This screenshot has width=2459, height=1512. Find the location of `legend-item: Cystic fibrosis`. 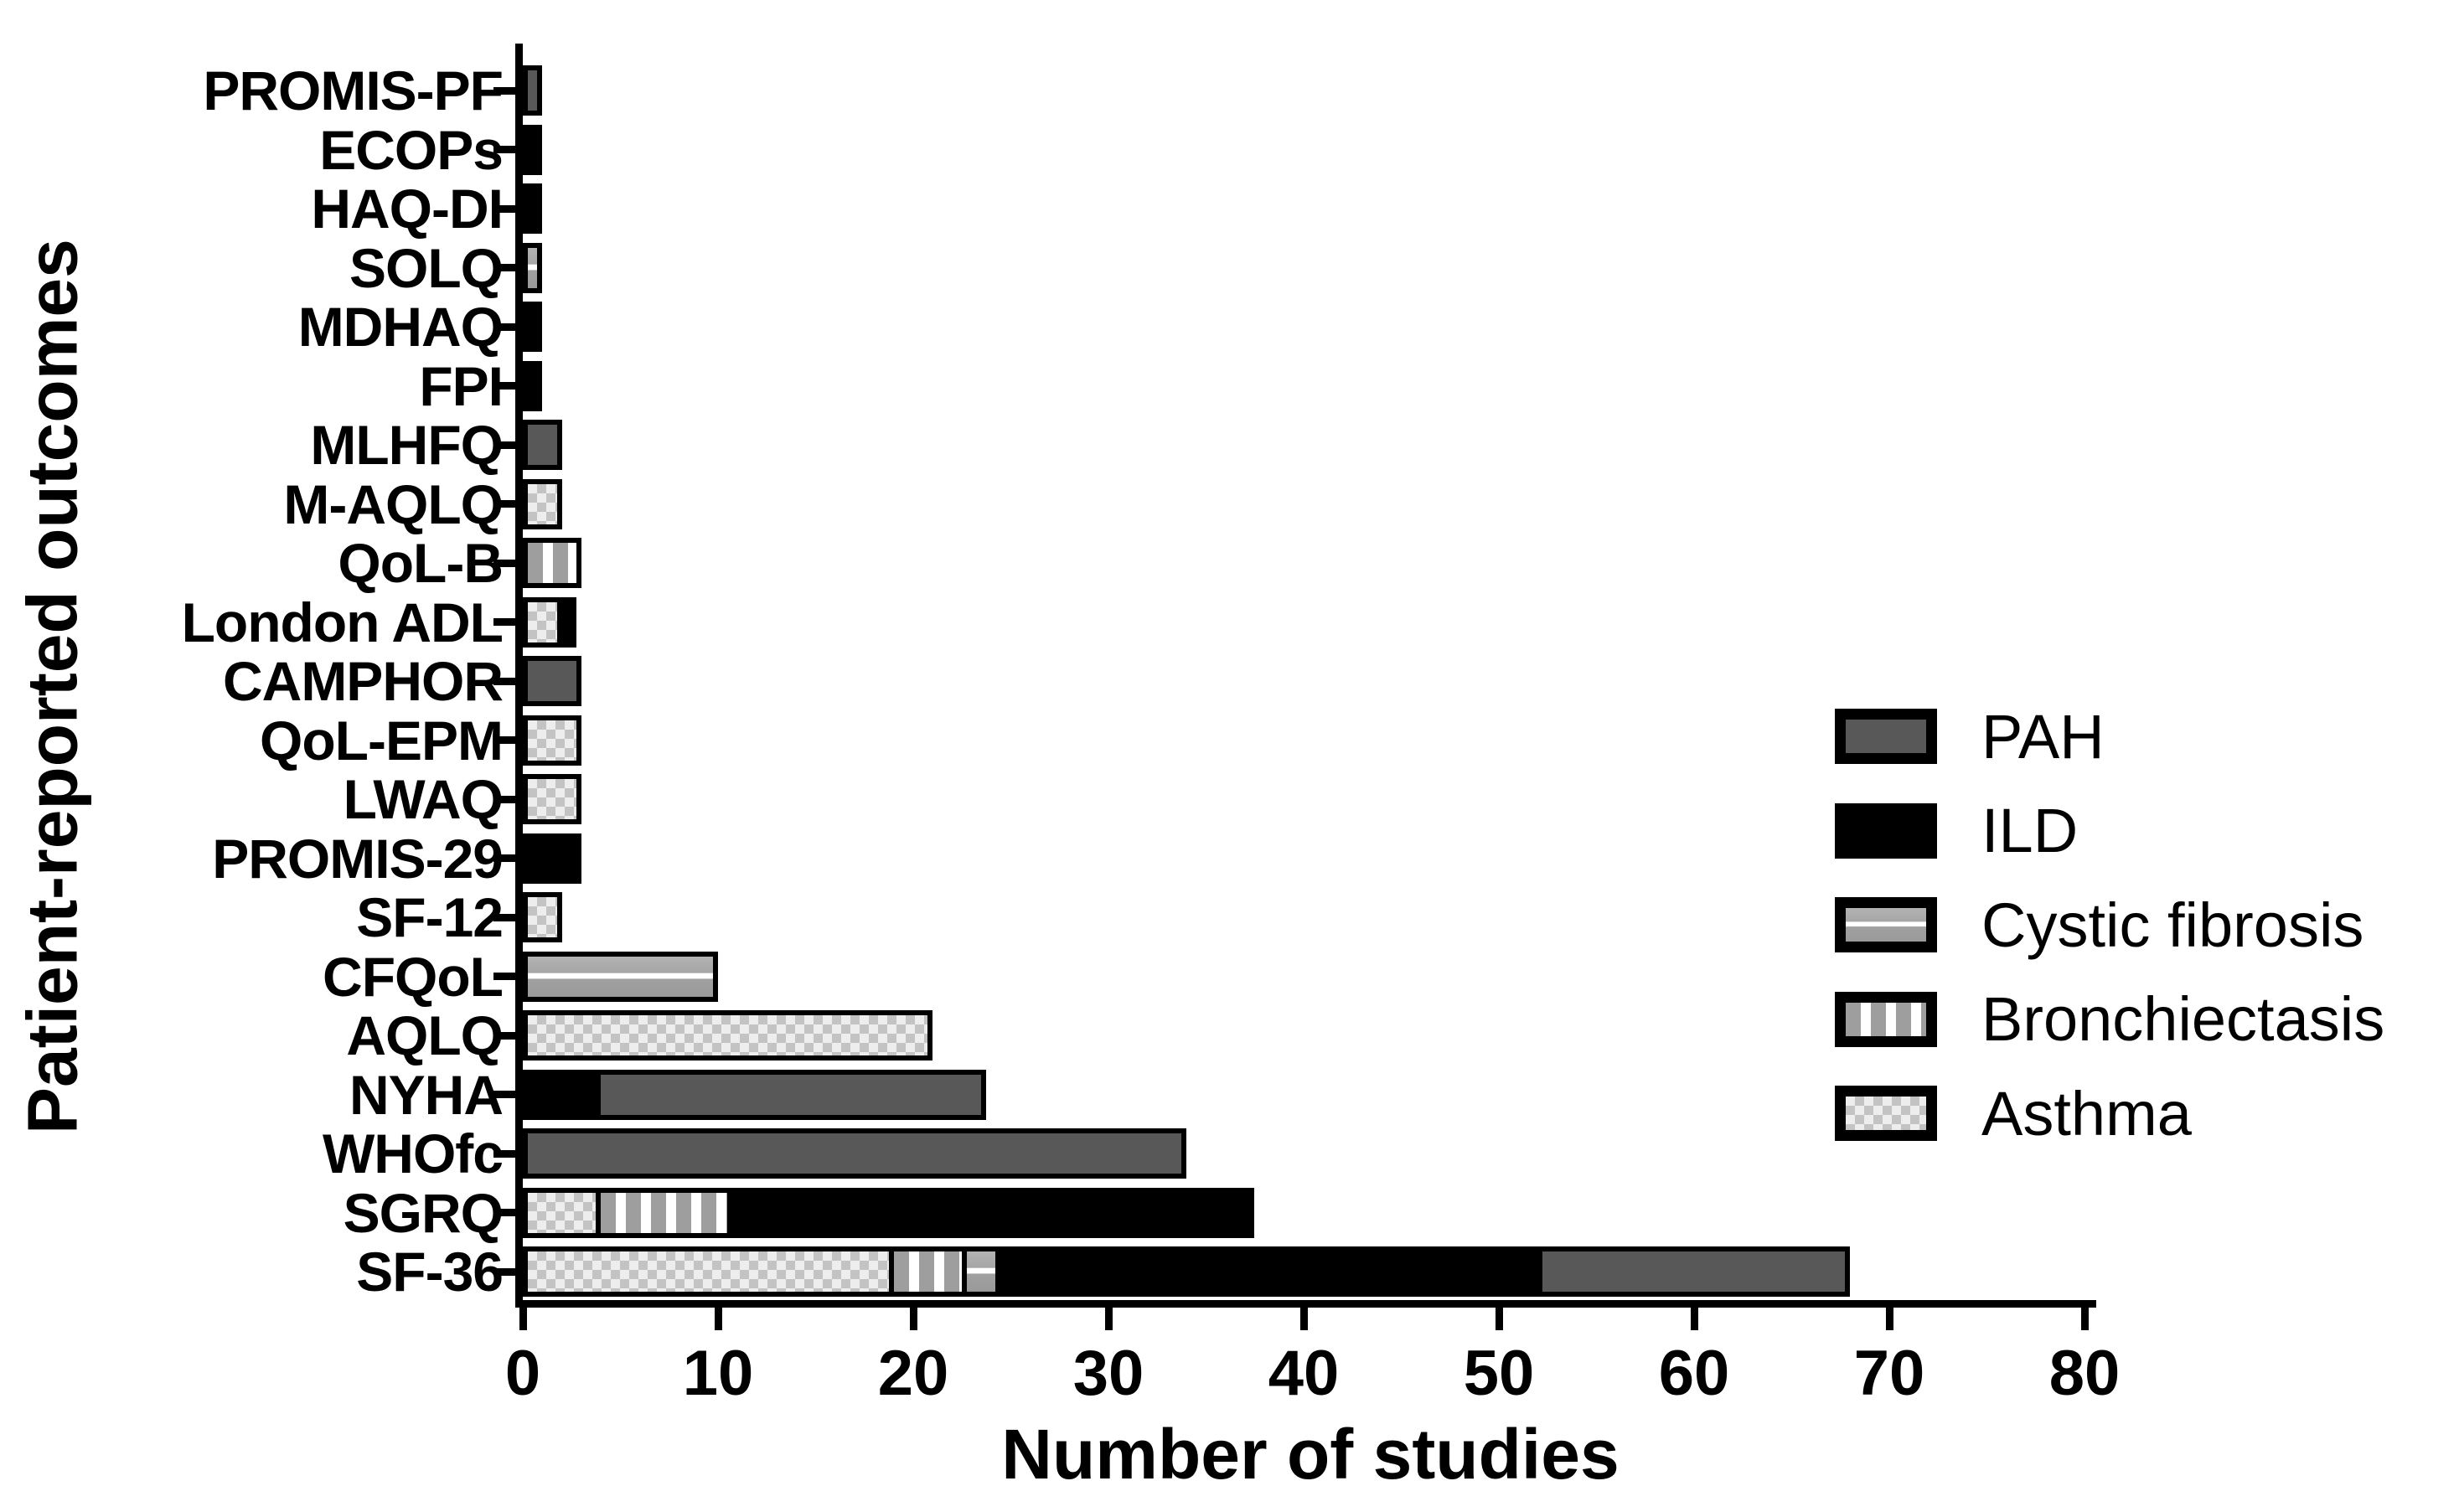

legend-item: Cystic fibrosis is located at coordinates (2145, 925).